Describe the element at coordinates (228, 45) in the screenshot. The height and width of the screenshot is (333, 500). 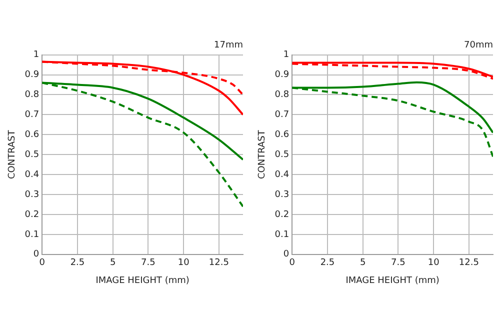
I see `chart-title: 17mm` at that location.